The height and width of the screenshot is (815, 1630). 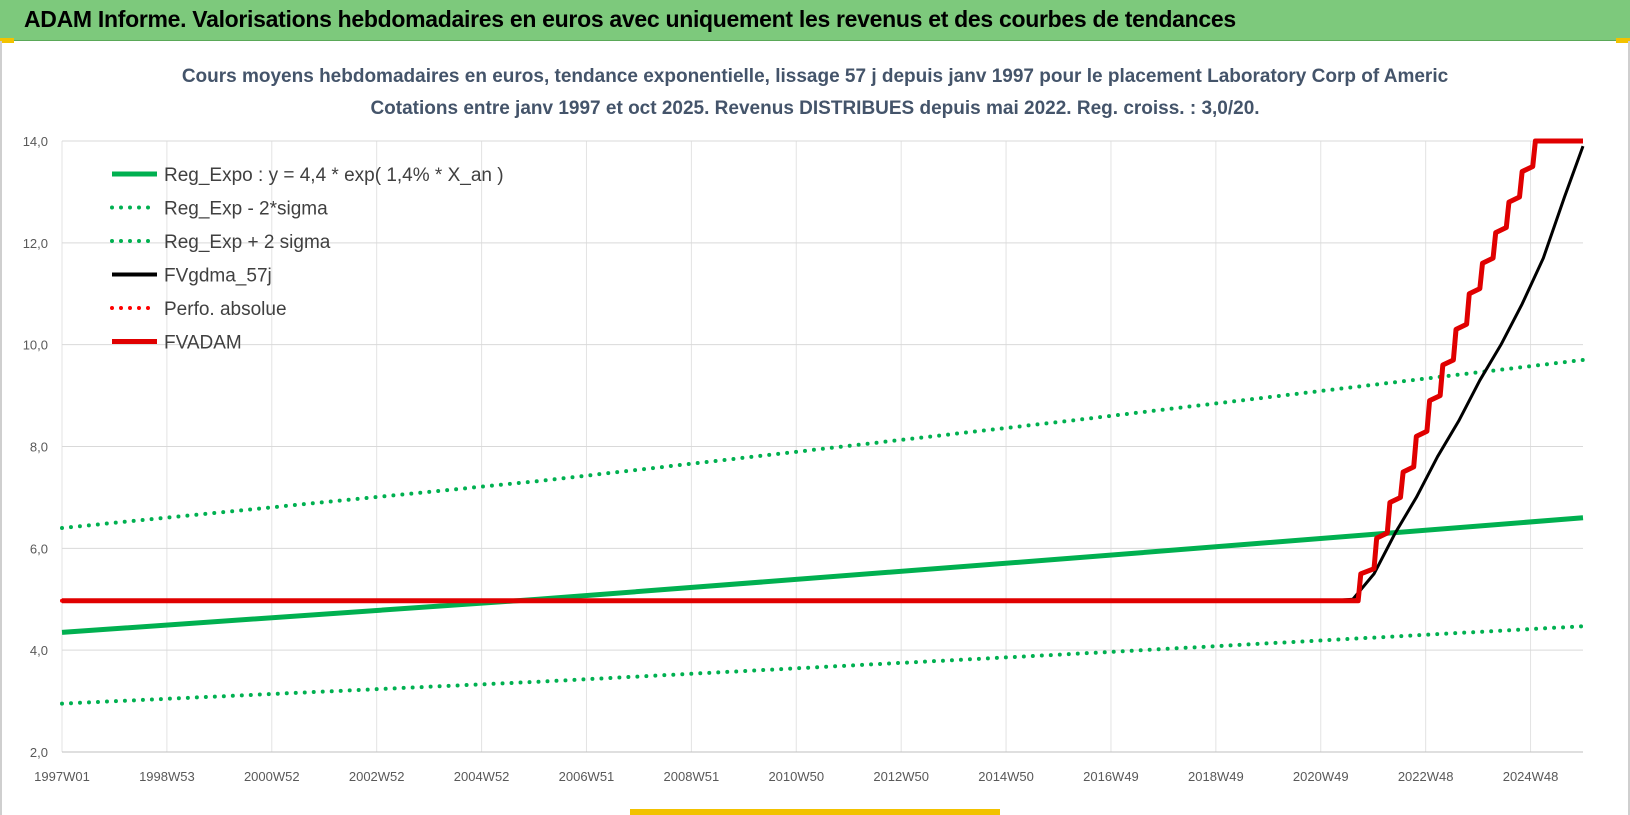 What do you see at coordinates (587, 776) in the screenshot?
I see `x-tick-label: 2006W51` at bounding box center [587, 776].